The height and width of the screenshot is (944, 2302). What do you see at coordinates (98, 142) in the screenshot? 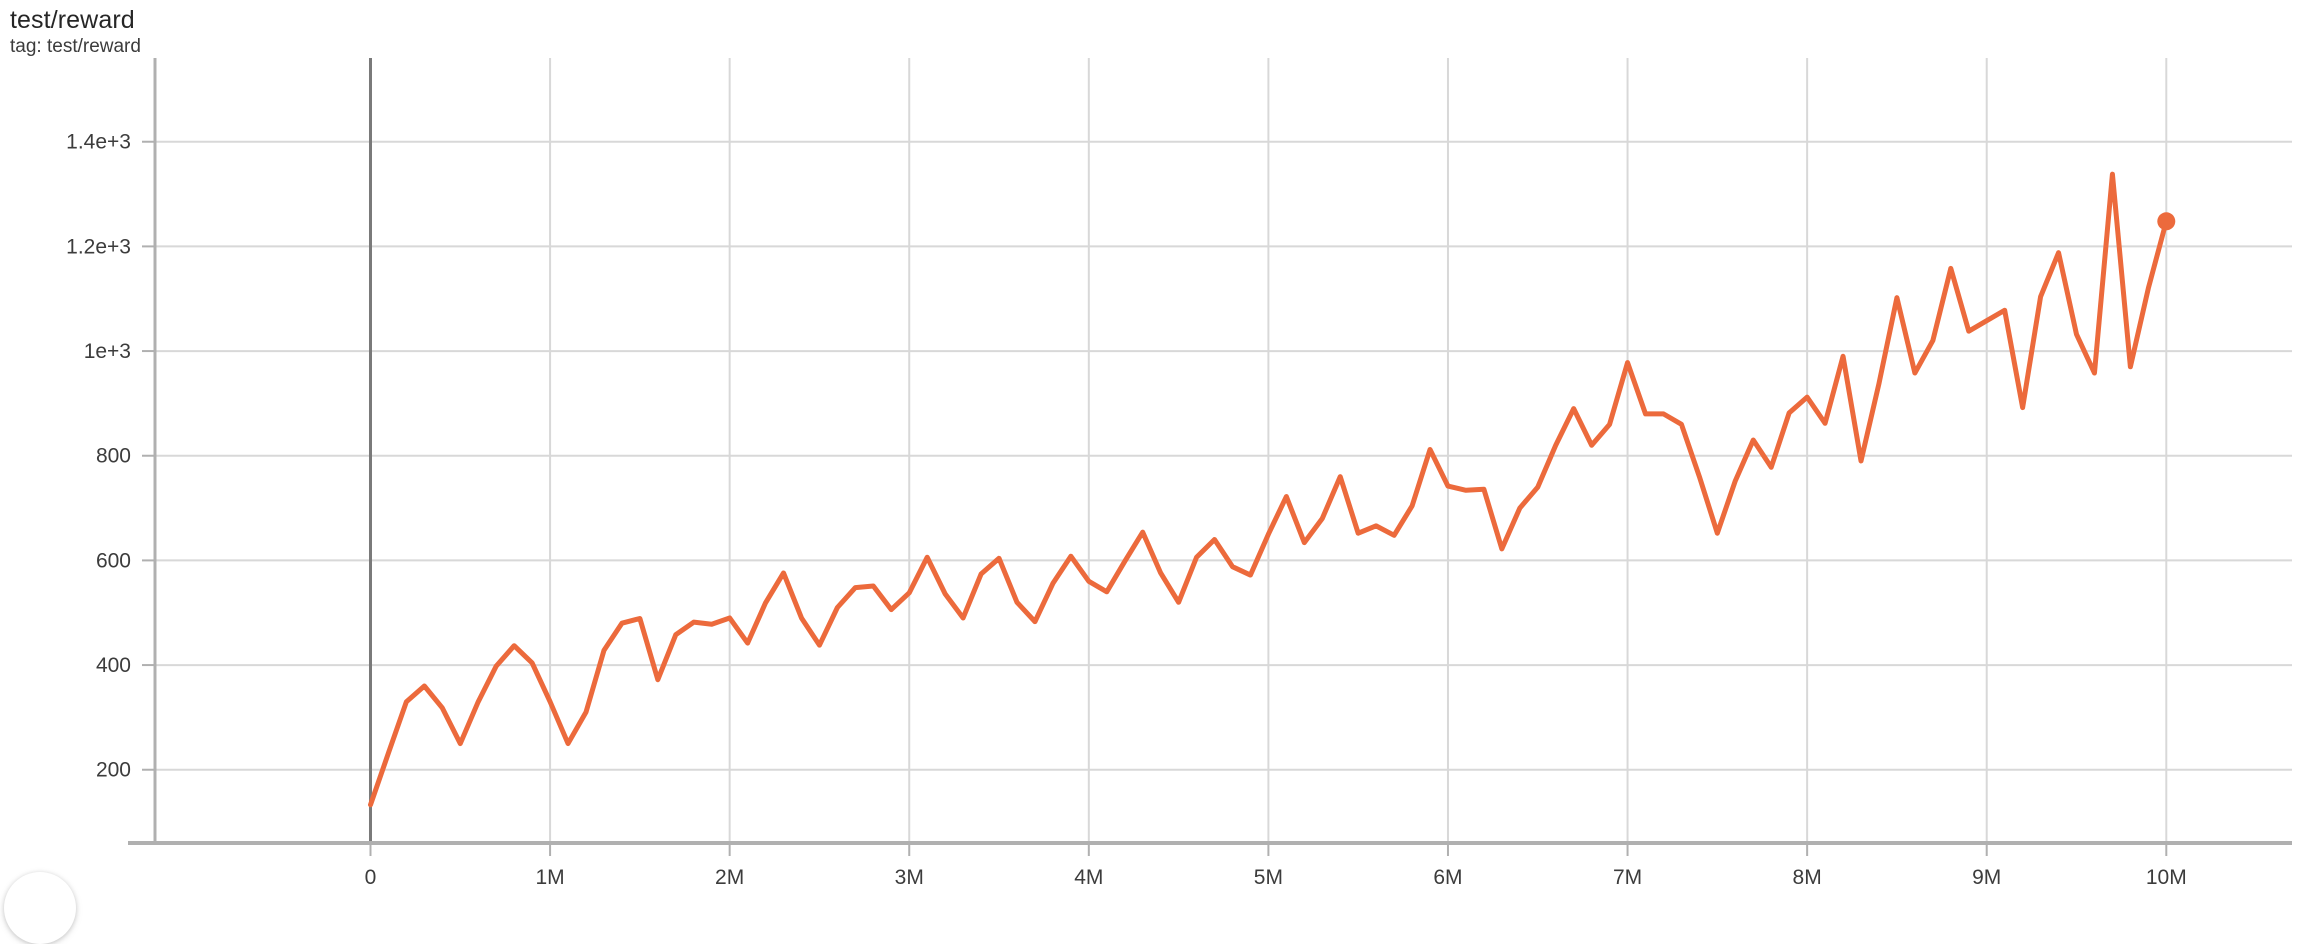
I see `y-tick-label: 1.4e+3` at bounding box center [98, 142].